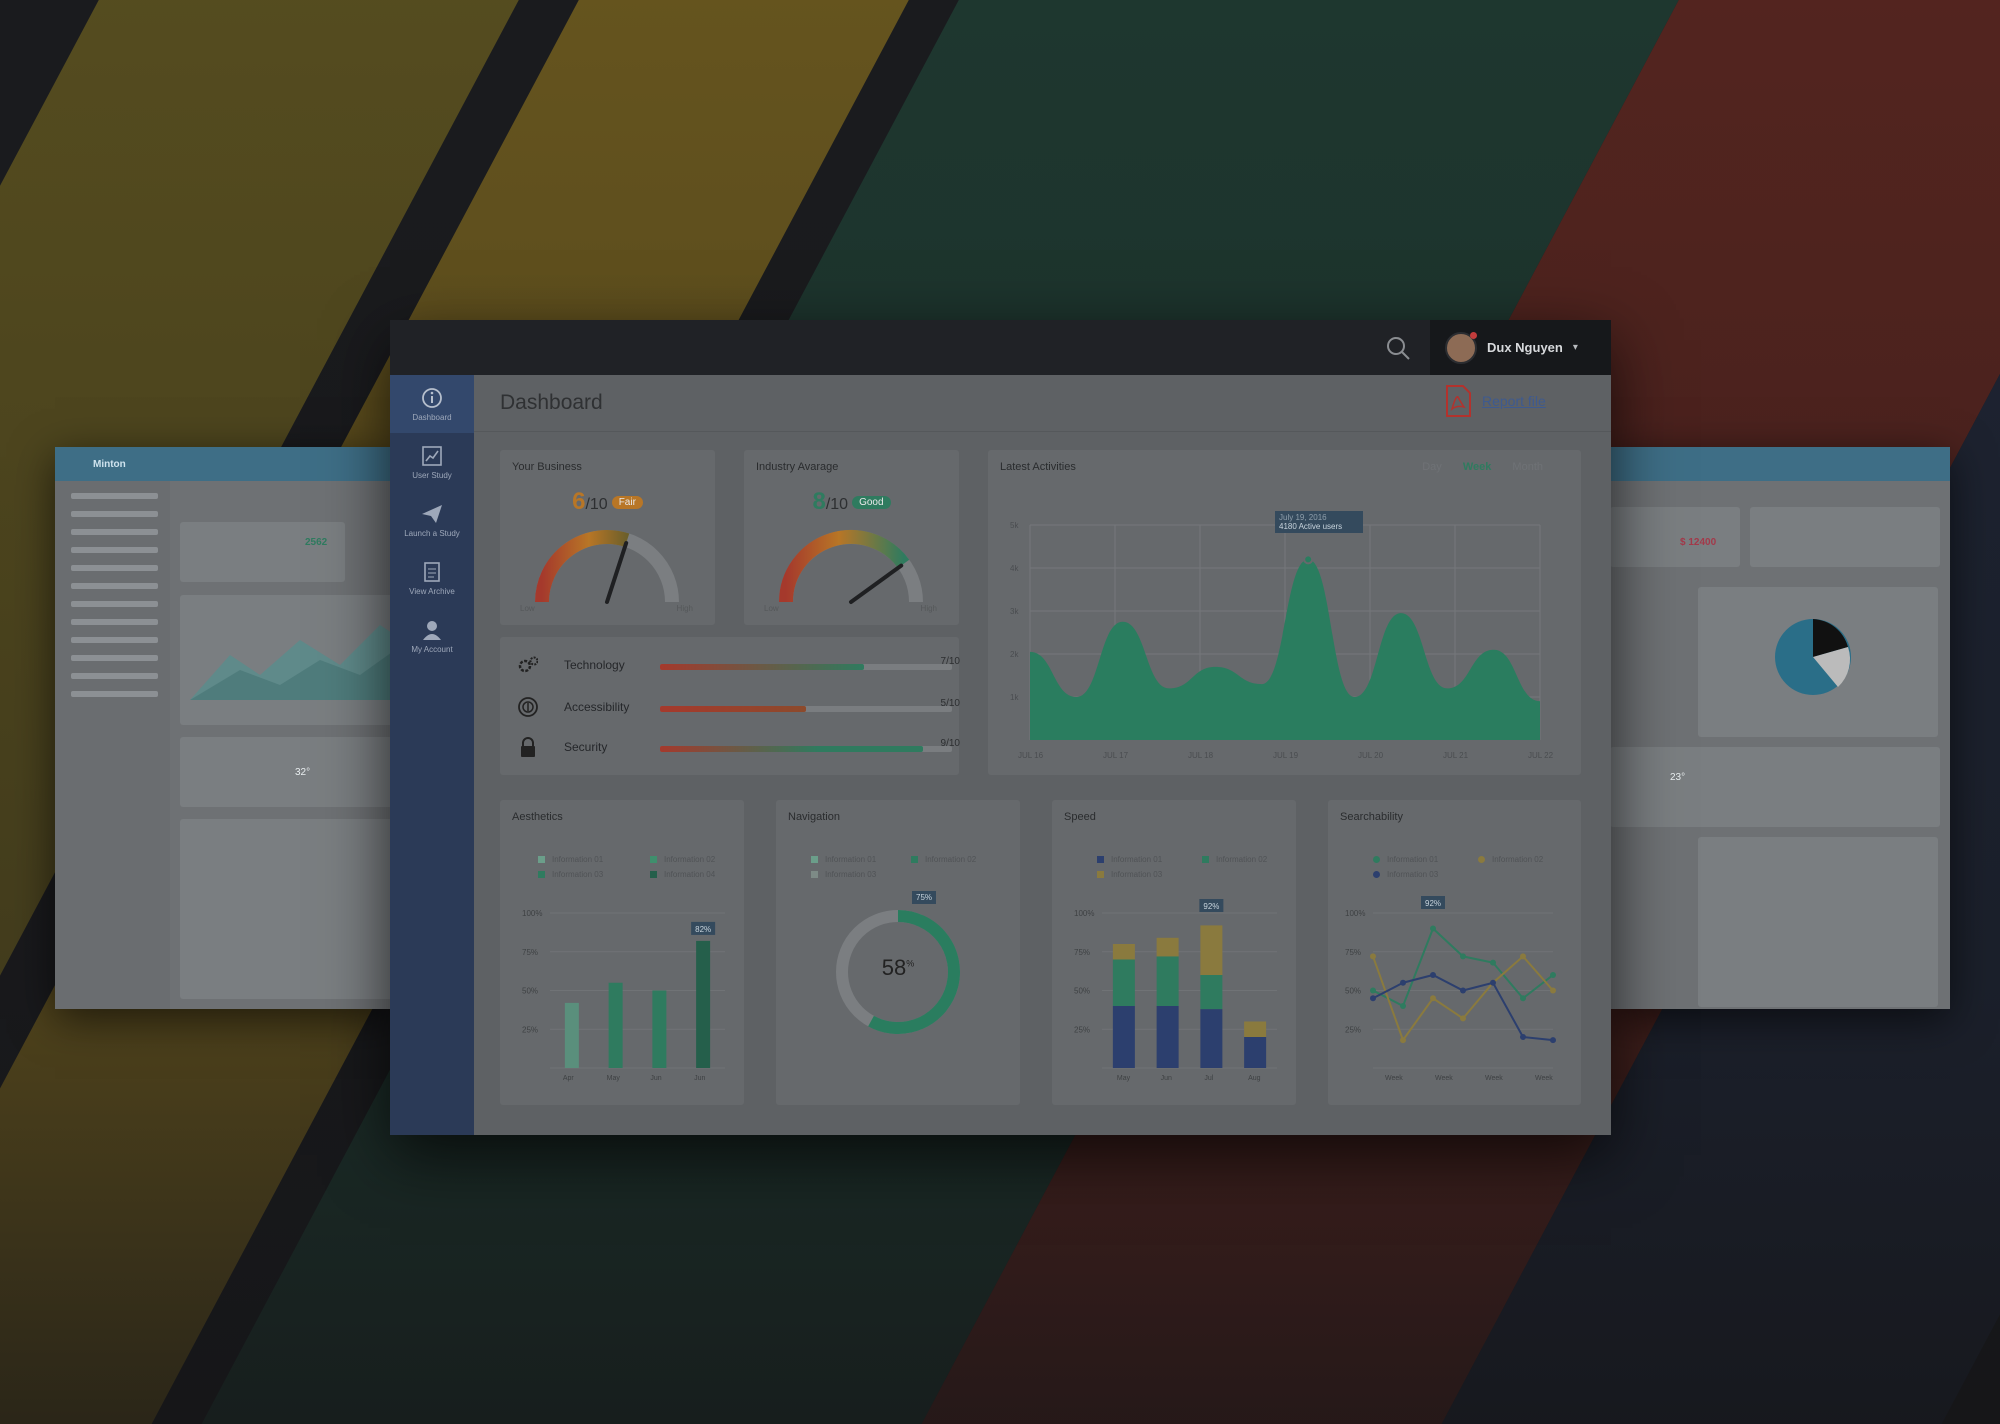 The width and height of the screenshot is (2000, 1424). What do you see at coordinates (432, 455) in the screenshot?
I see `line-chart-icon` at bounding box center [432, 455].